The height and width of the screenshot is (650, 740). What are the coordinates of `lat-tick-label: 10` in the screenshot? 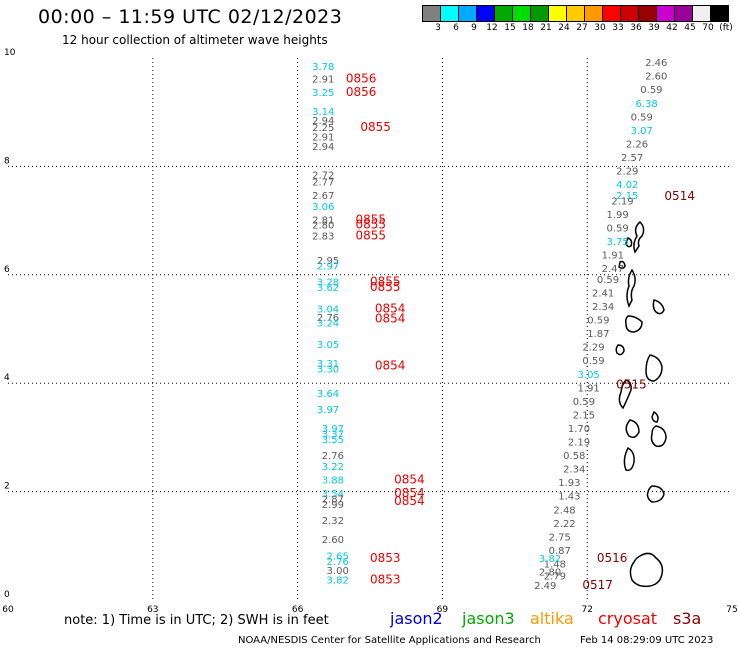 It's located at (10, 53).